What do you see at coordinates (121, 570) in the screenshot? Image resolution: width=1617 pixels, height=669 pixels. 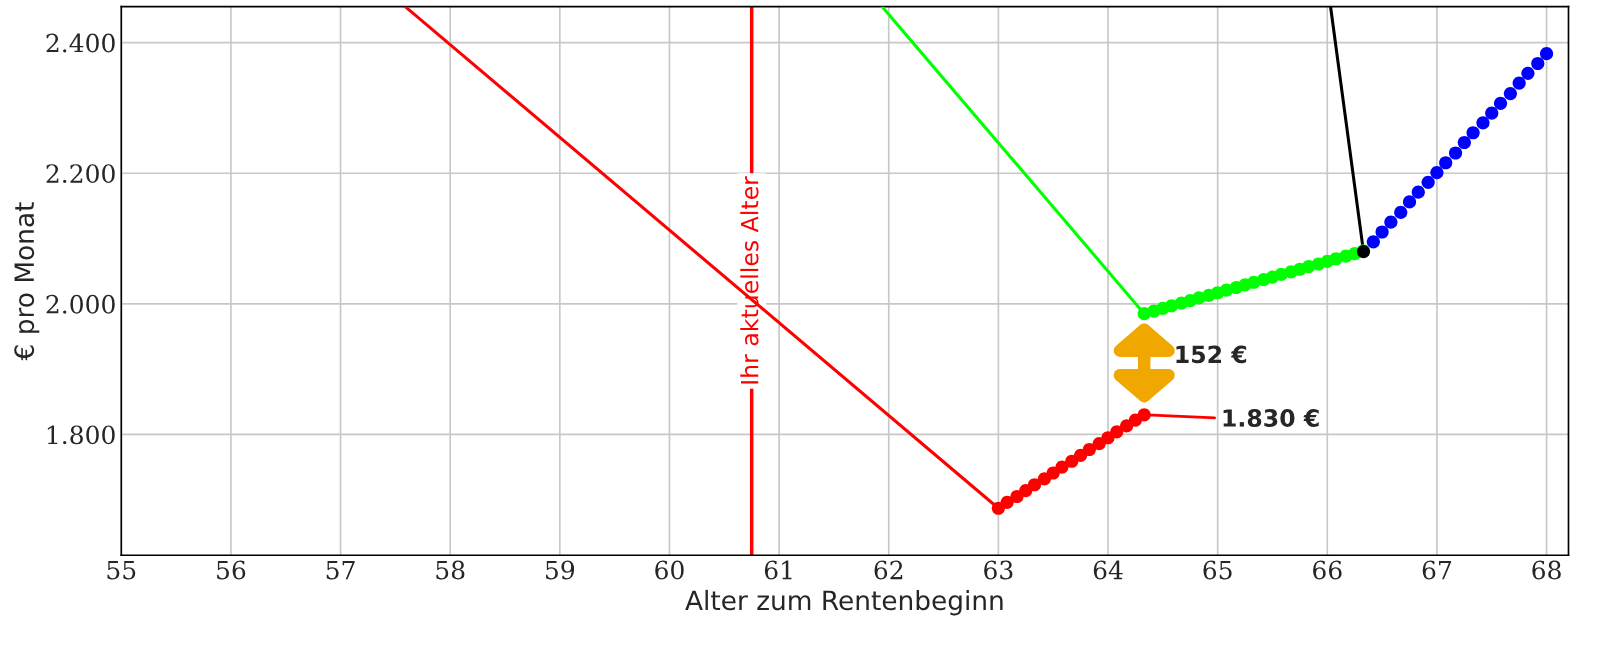 I see `x-tick-label: 55` at bounding box center [121, 570].